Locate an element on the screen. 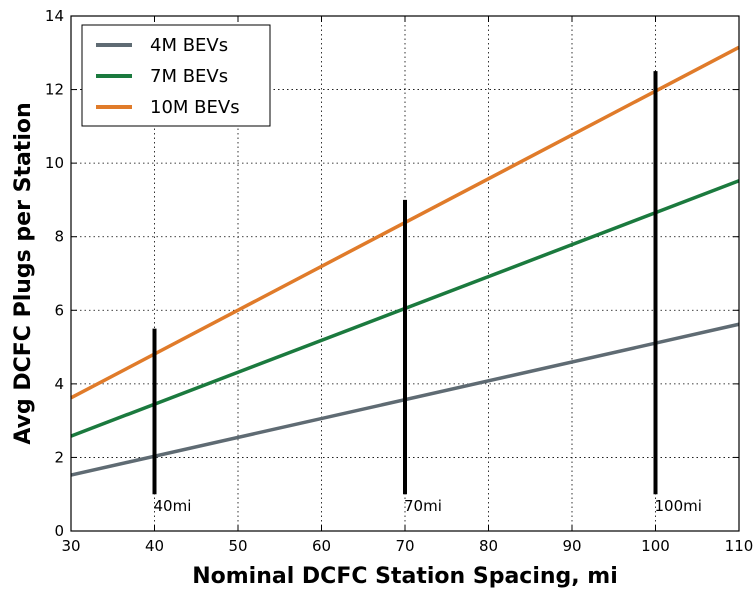 The height and width of the screenshot is (593, 754). x-tick-label: 50 is located at coordinates (237, 546).